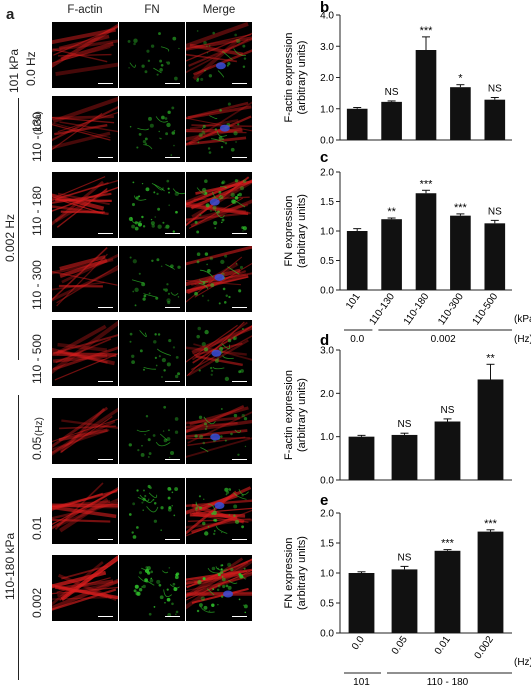  What do you see at coordinates (327, 202) in the screenshot?
I see `chart-c-y-tick-label: 1.5` at bounding box center [327, 202].